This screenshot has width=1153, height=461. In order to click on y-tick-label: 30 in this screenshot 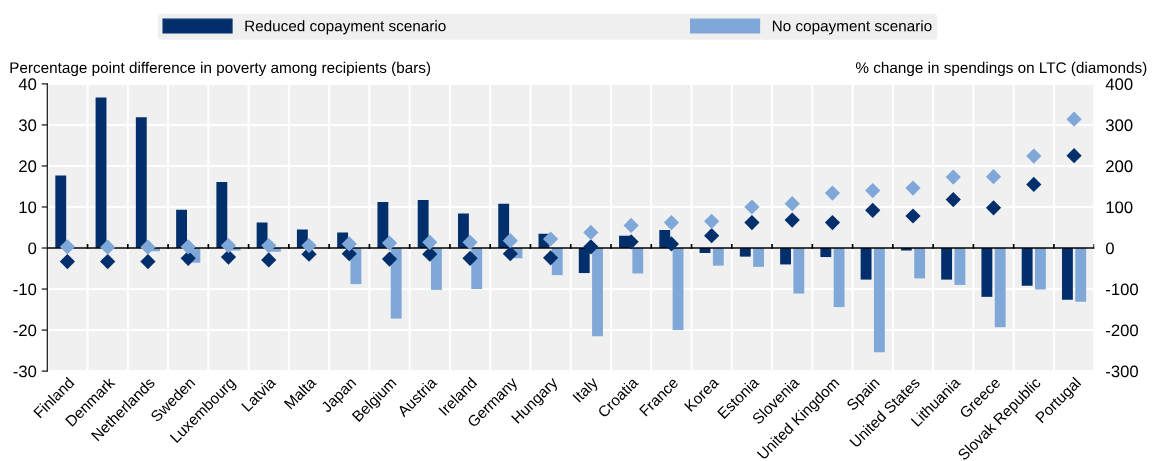, I will do `click(27, 125)`.